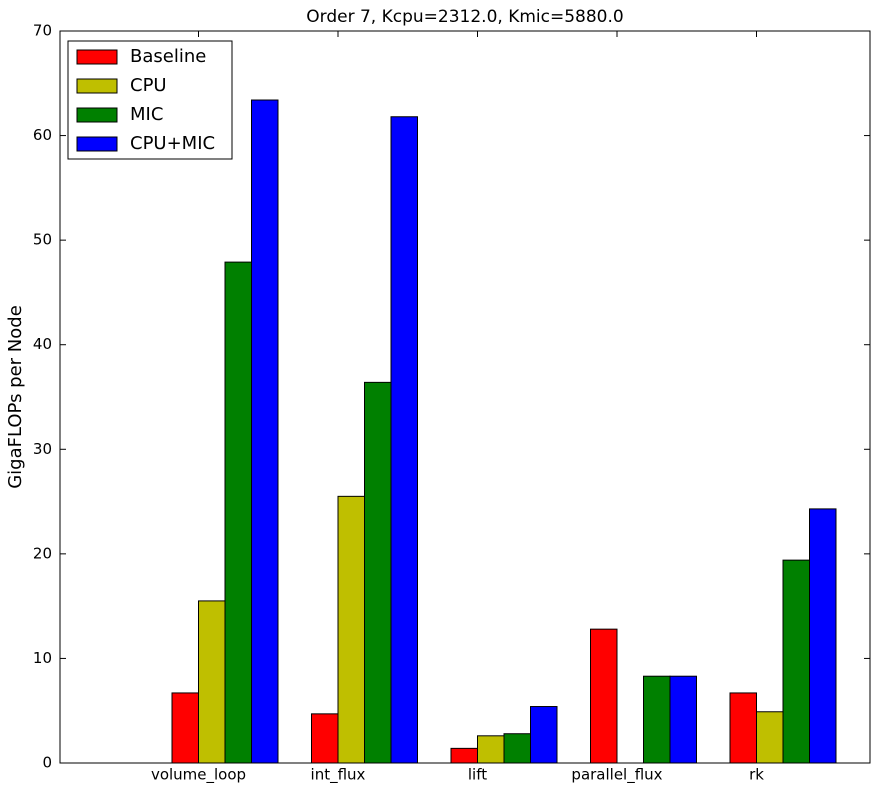 This screenshot has height=793, width=886. I want to click on y-tick-label: 30, so click(42, 449).